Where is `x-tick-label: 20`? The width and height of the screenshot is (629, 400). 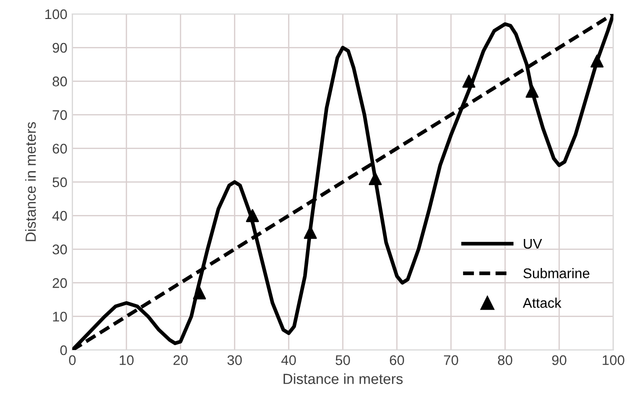
x-tick-label: 20 is located at coordinates (181, 360).